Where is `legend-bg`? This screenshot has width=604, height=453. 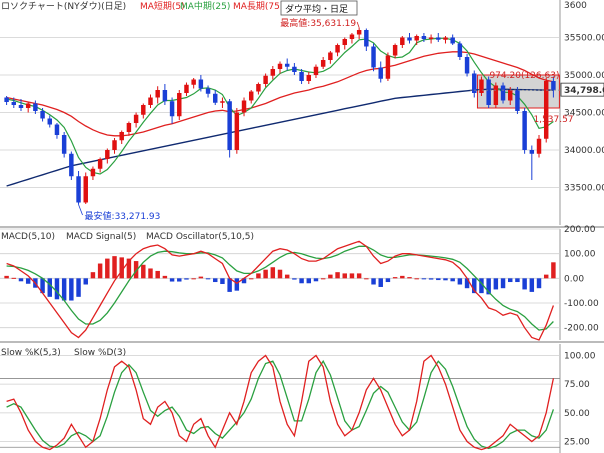 legend-bg is located at coordinates (141, 6).